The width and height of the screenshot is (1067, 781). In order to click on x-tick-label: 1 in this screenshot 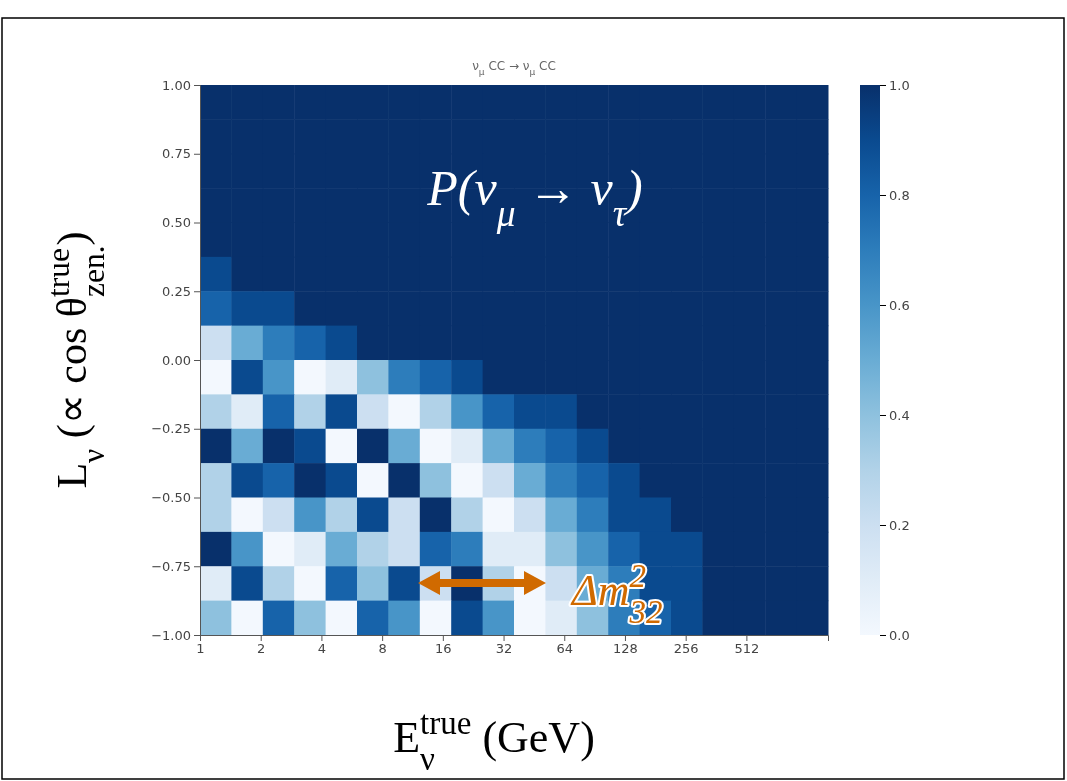, I will do `click(200, 649)`.